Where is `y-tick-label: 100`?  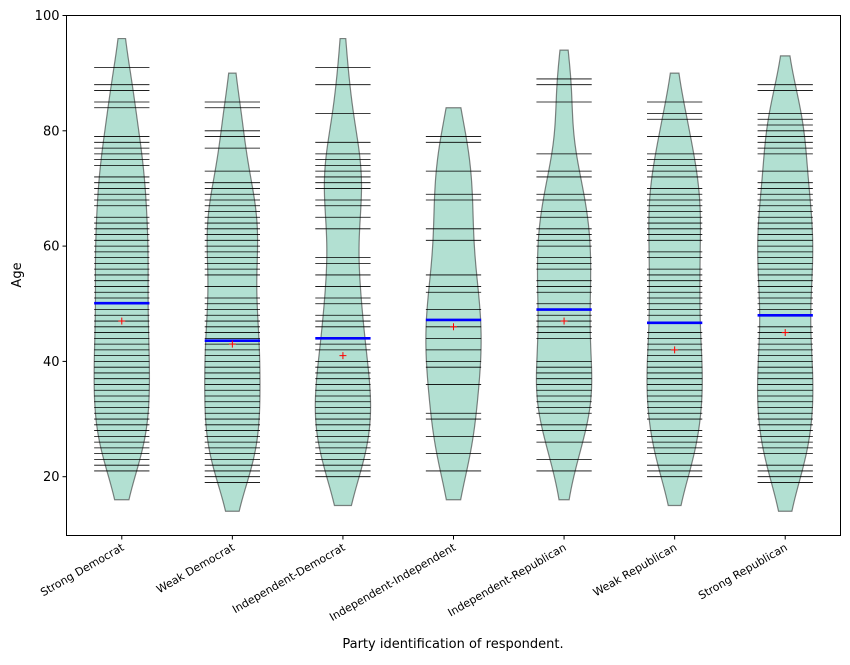
y-tick-label: 100 is located at coordinates (47, 16).